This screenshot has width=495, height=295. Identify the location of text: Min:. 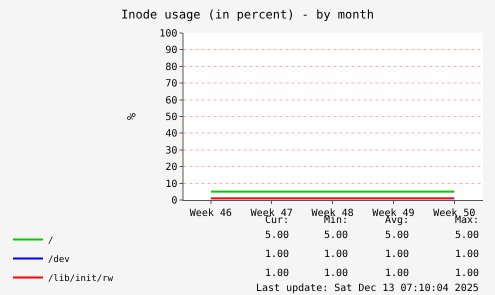
(336, 220).